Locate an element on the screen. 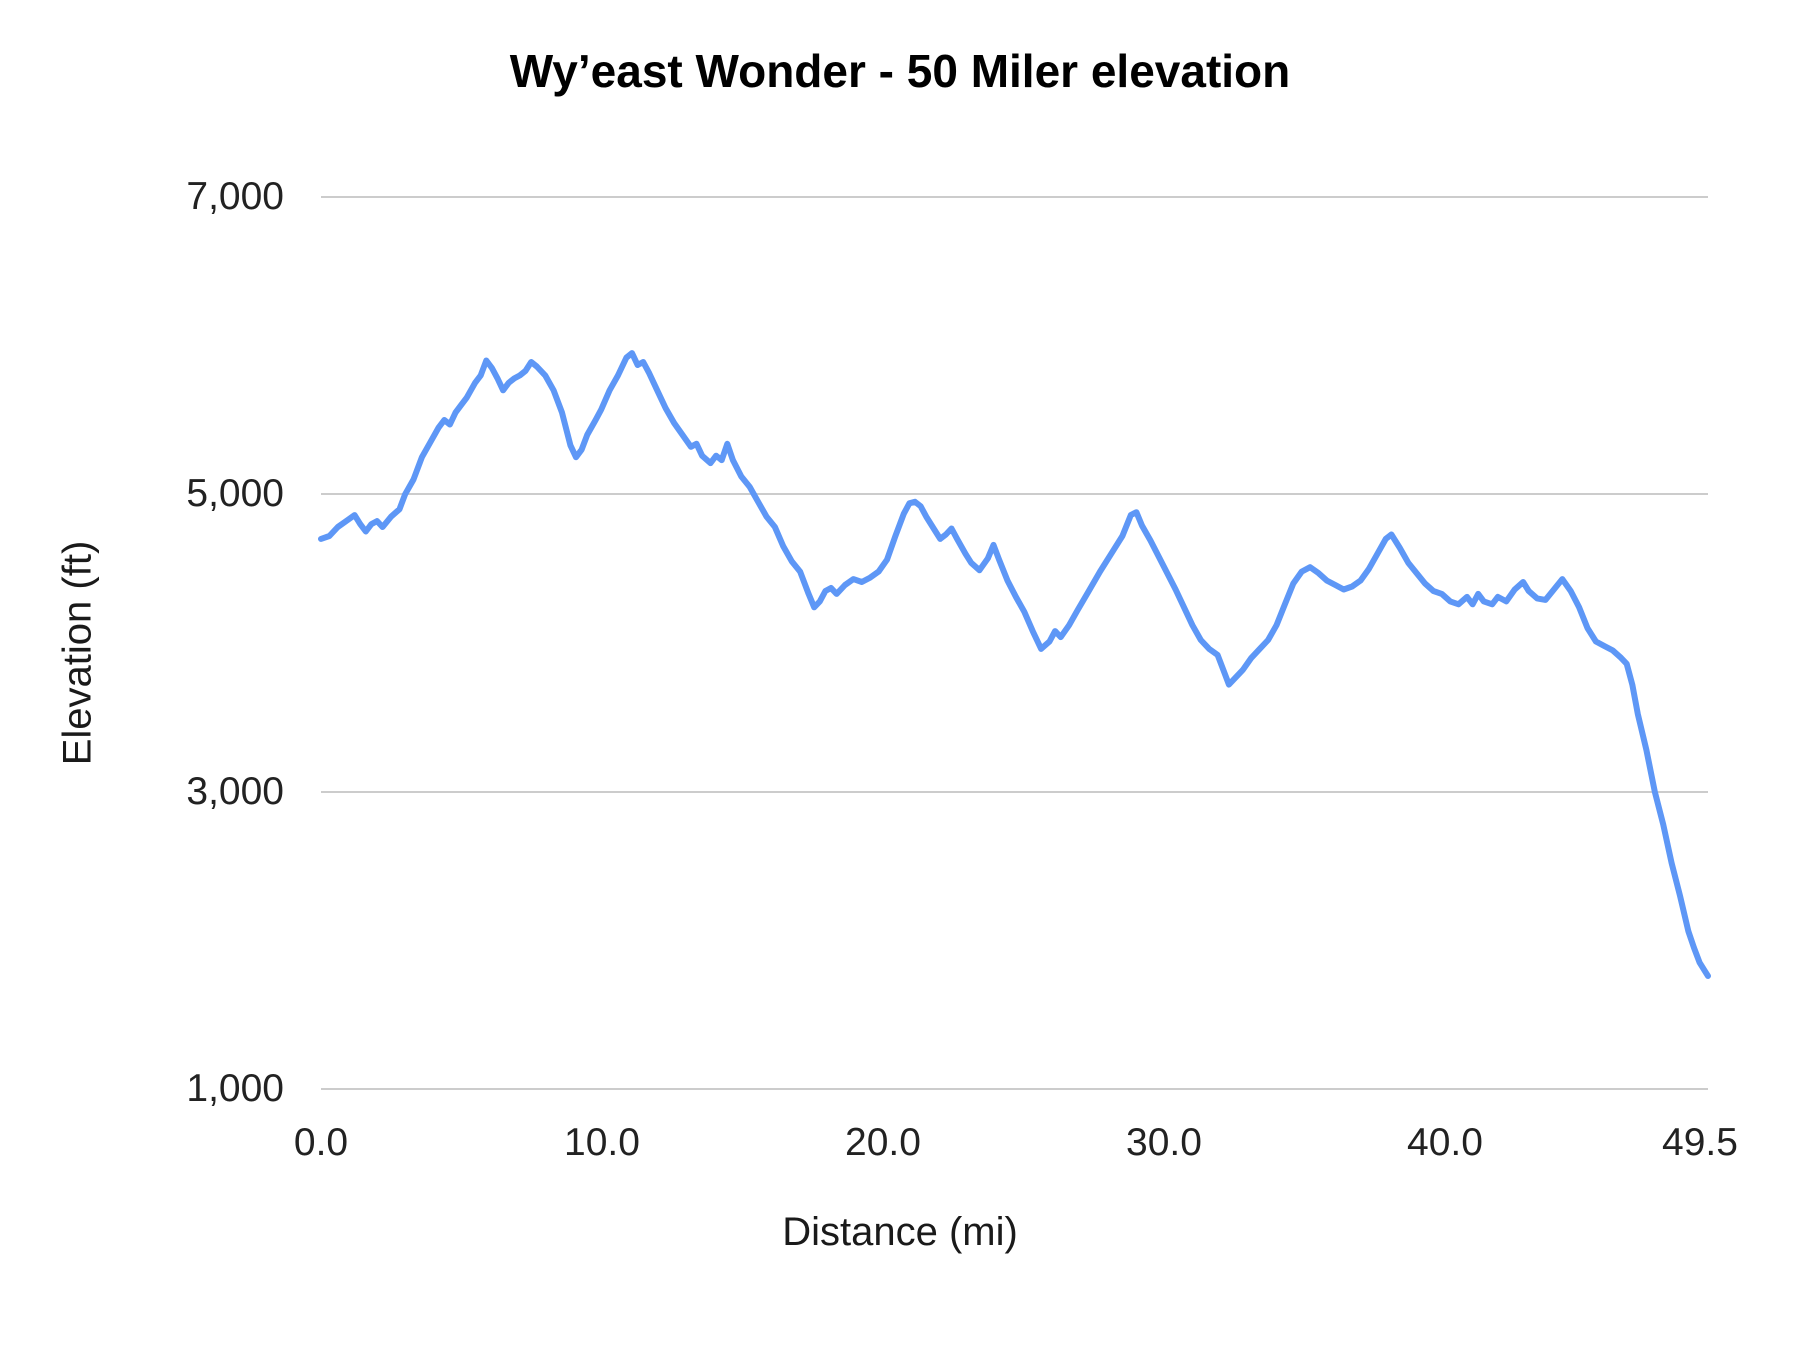  y-tick-label-1000: 1,000 is located at coordinates (235, 1088).